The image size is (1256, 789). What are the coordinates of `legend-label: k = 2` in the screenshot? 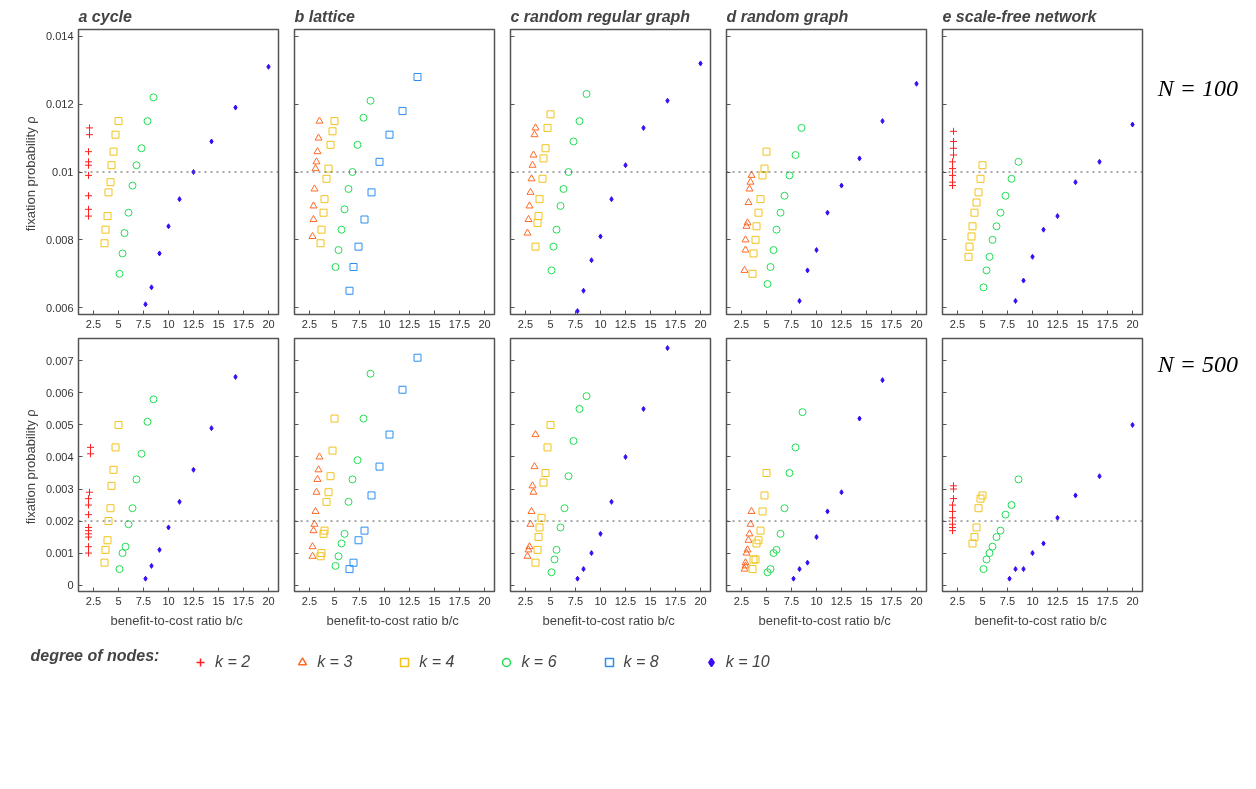 It's located at (233, 662).